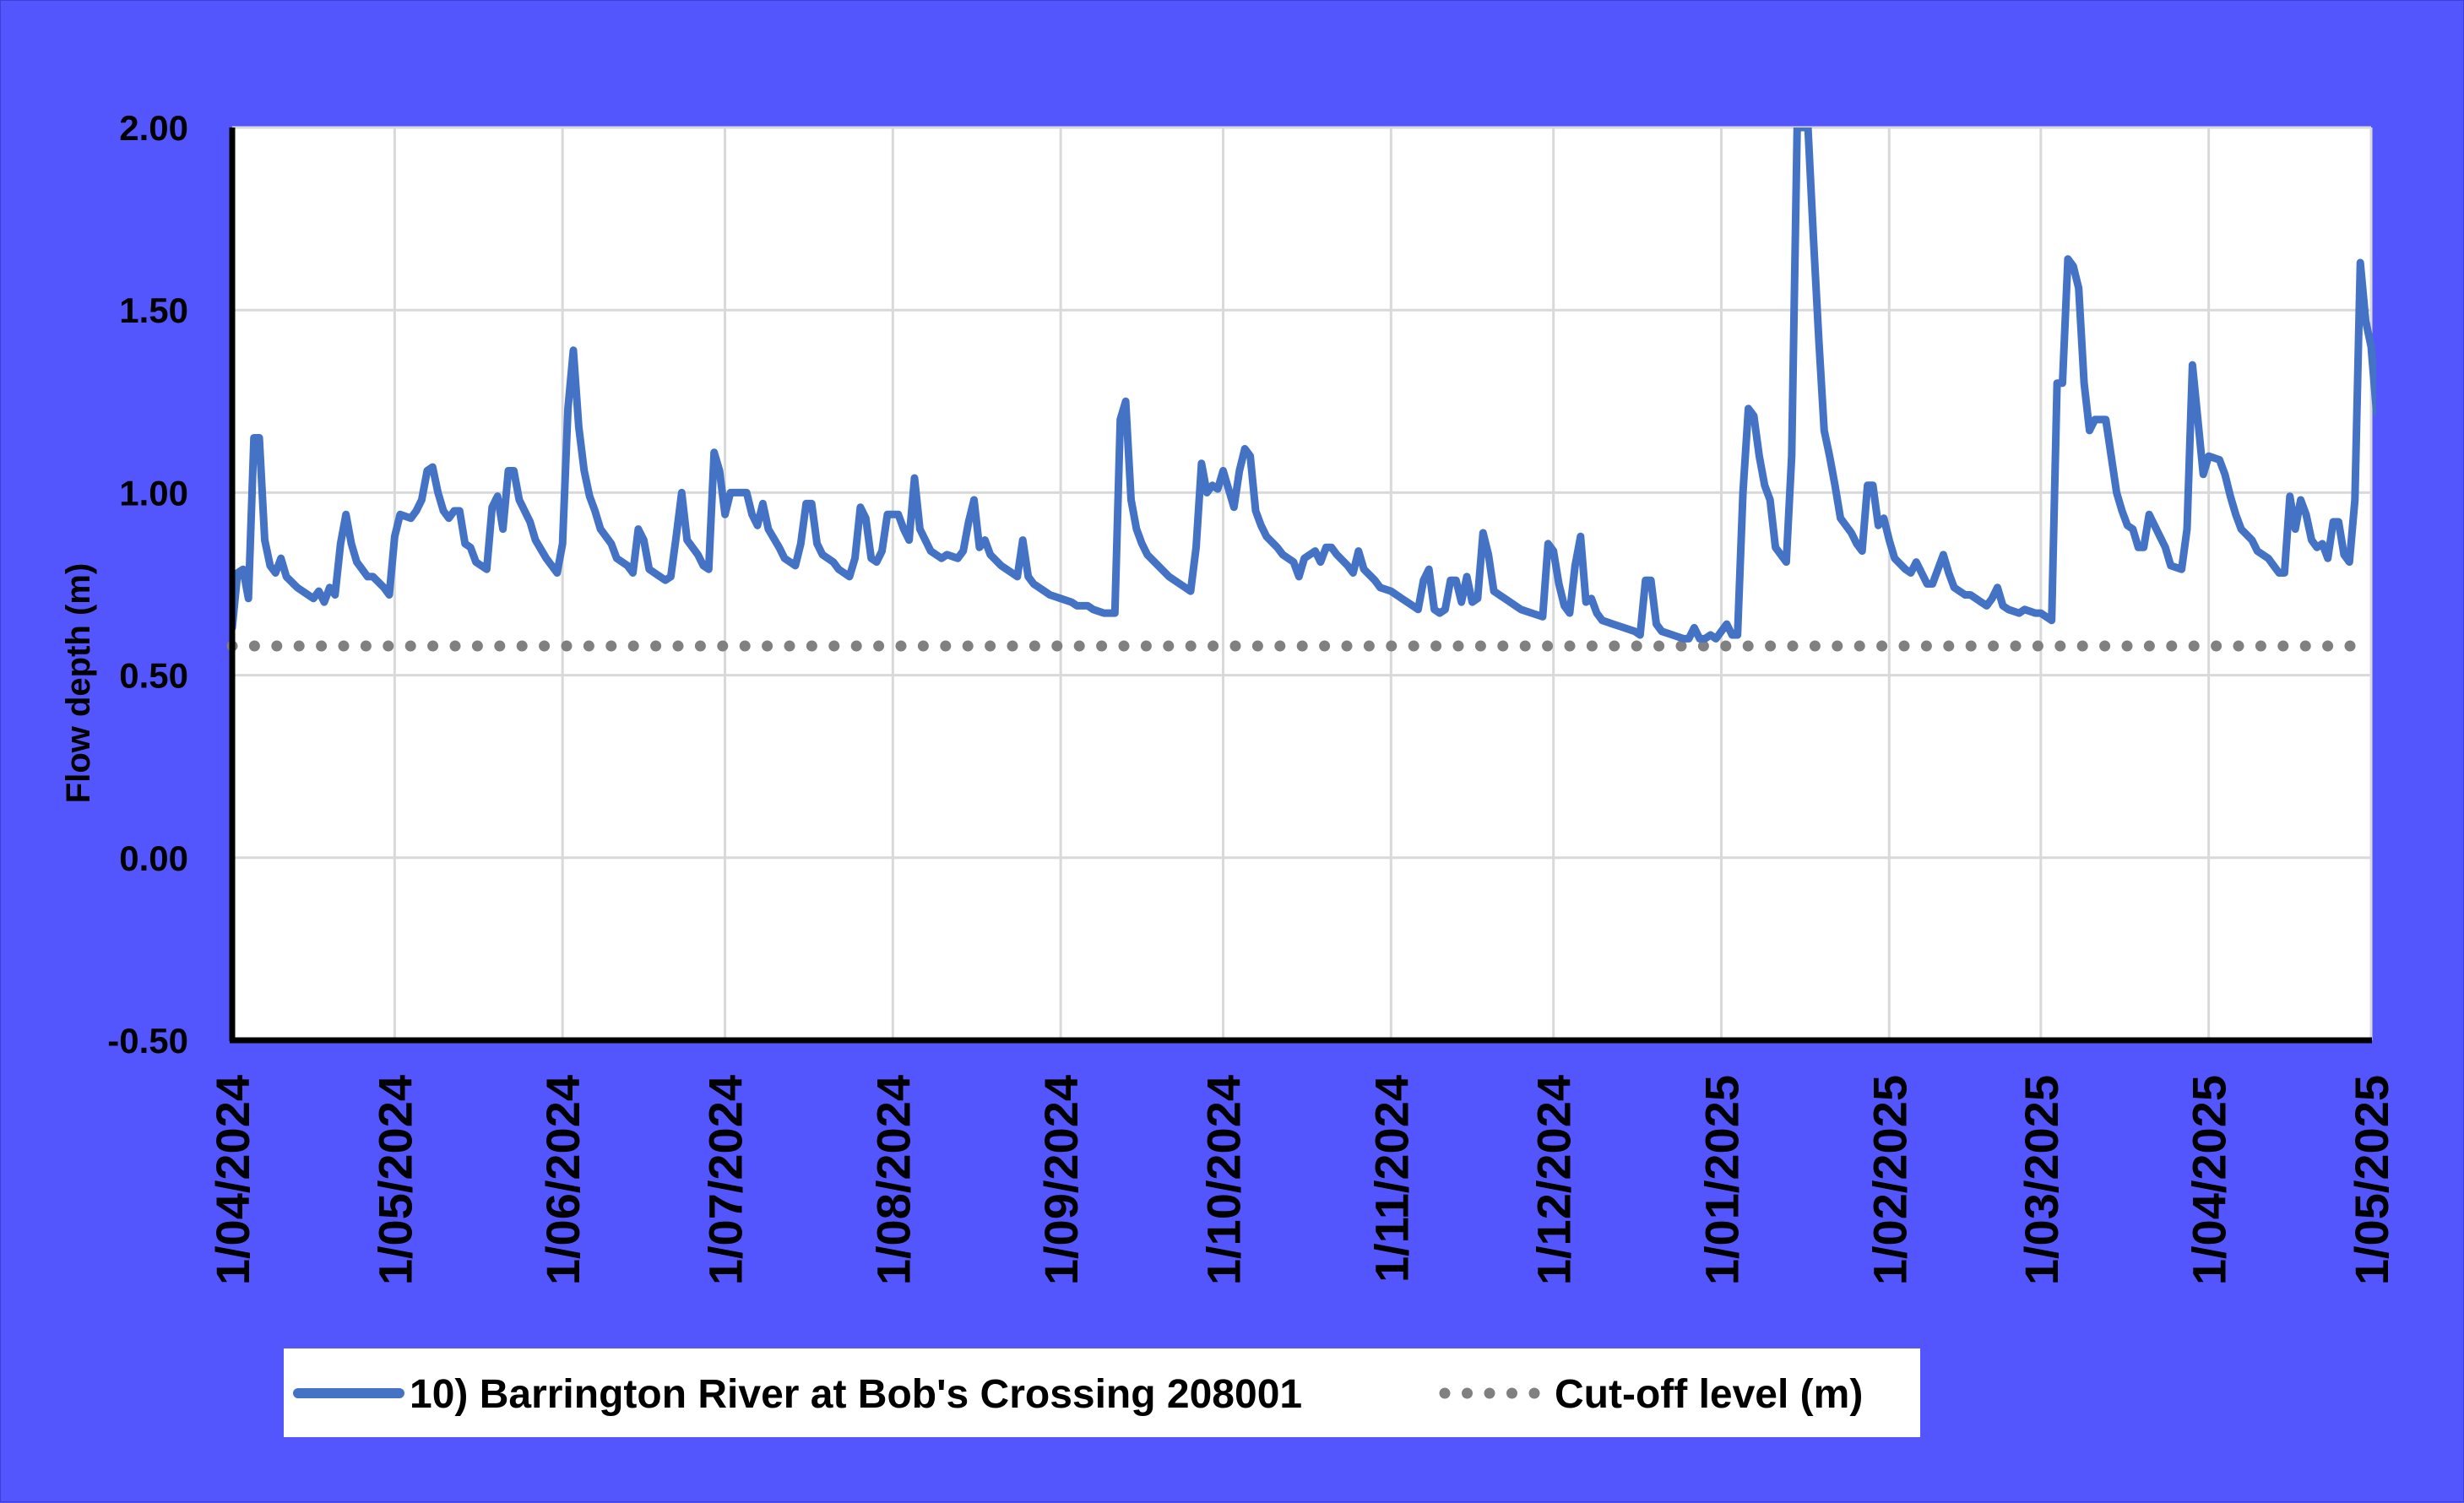 This screenshot has width=2464, height=1503. I want to click on y-tick-label: -0.50, so click(147, 1041).